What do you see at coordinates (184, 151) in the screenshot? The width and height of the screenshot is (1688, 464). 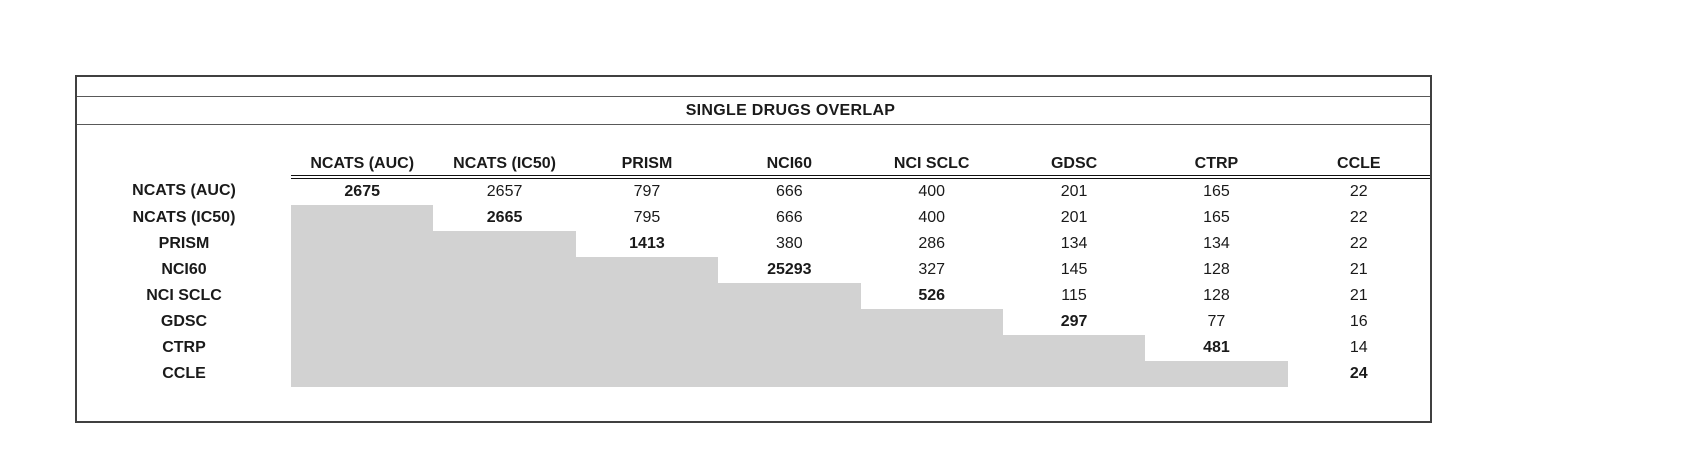 I see `corner-cell` at bounding box center [184, 151].